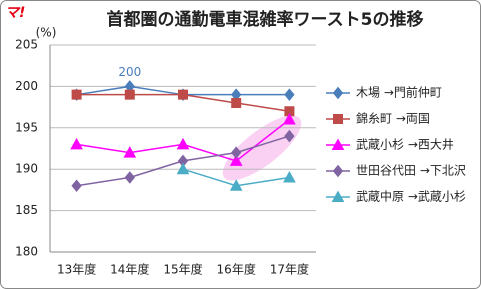  I want to click on y-tick-label: 205, so click(26, 45).